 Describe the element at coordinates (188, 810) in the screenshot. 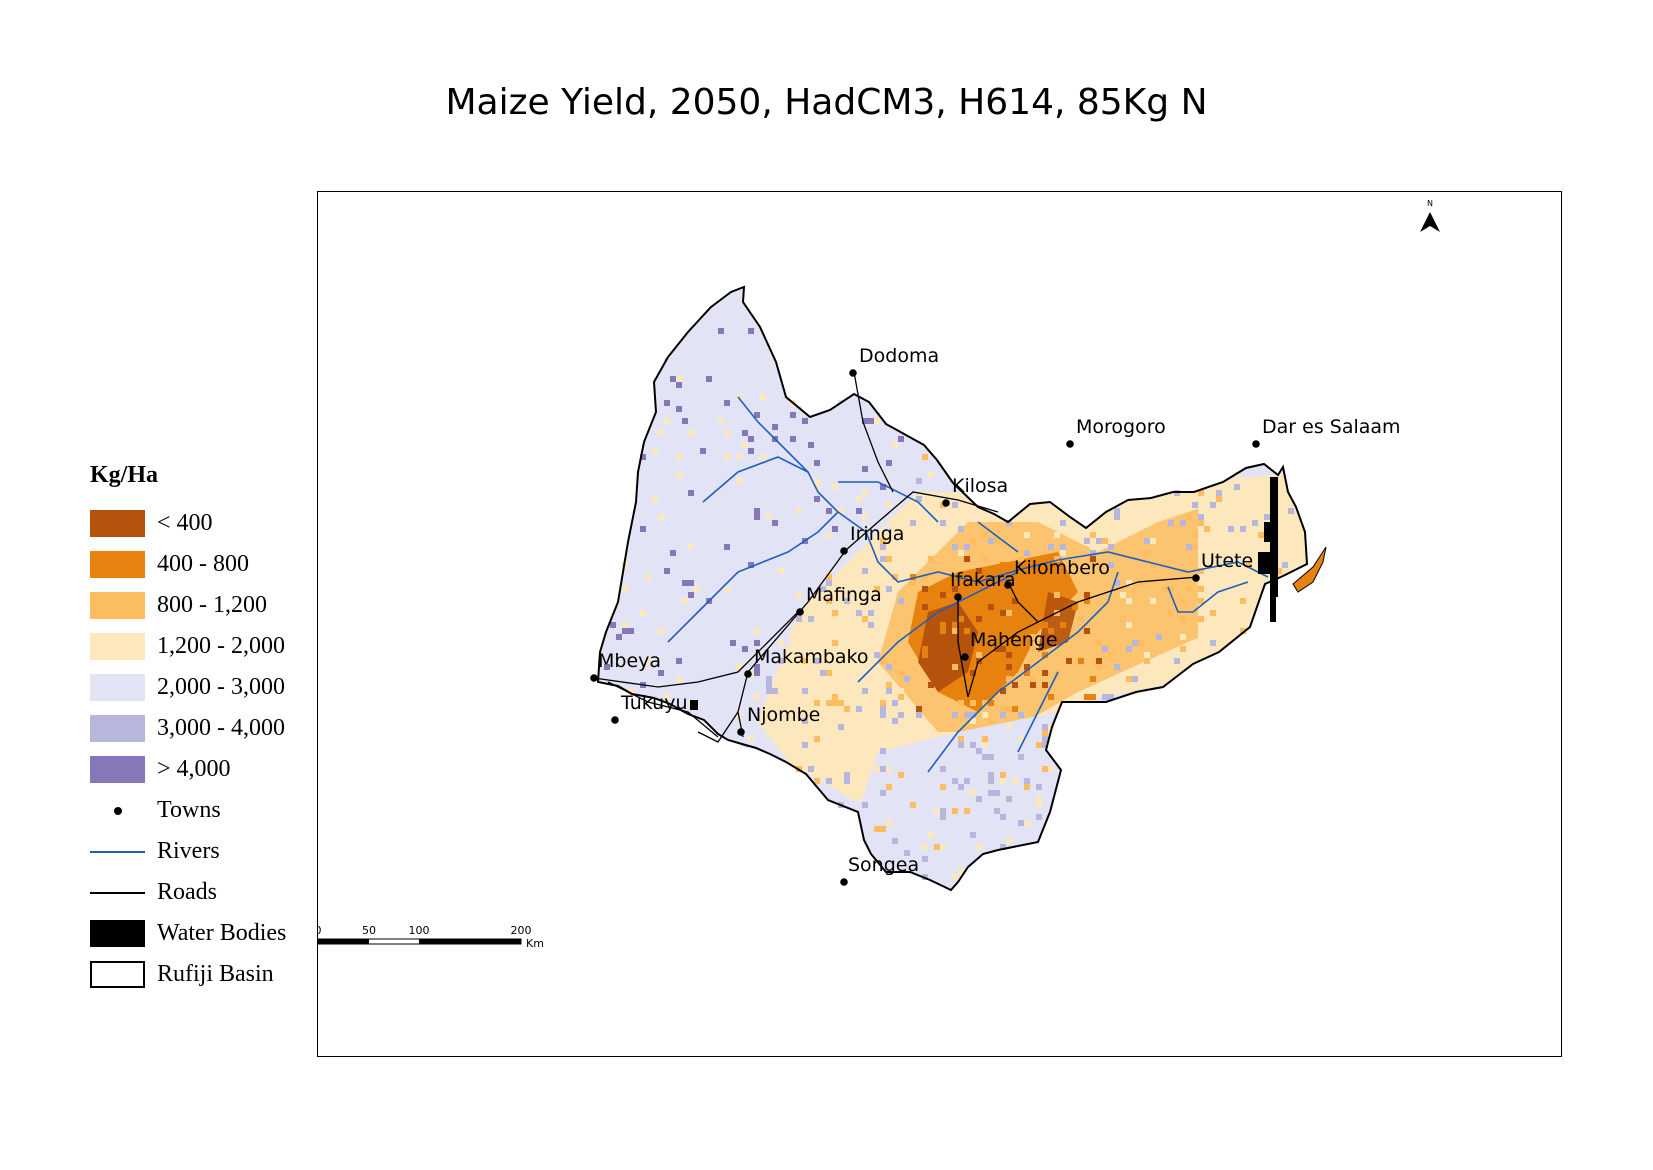

I see `legend-item-towns: Towns` at that location.